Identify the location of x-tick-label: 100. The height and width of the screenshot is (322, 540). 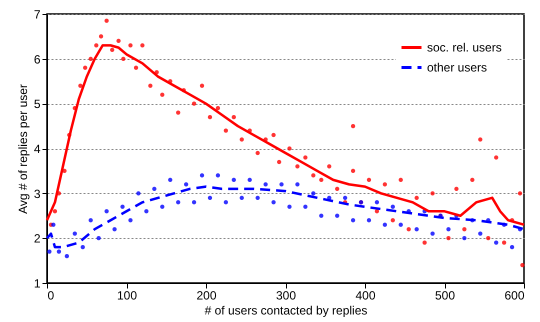
(127, 295).